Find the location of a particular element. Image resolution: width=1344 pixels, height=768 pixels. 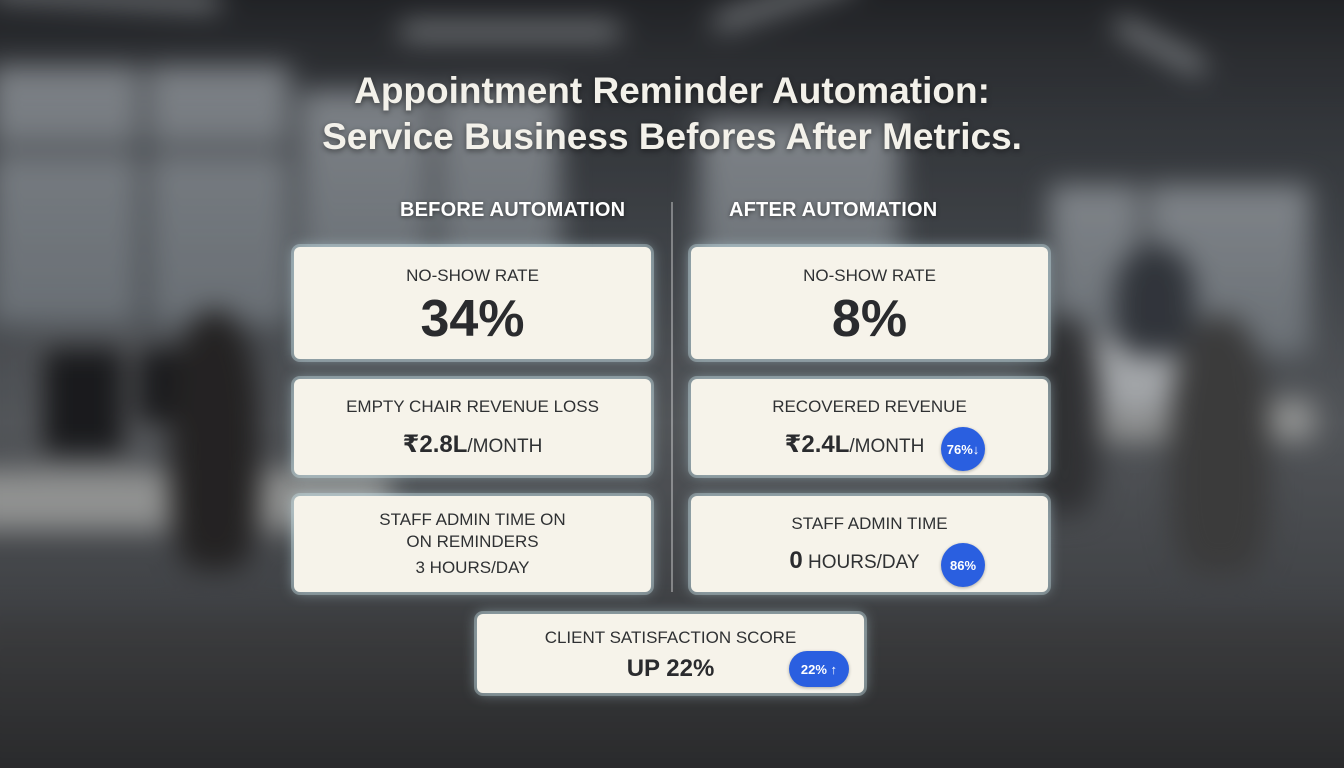

client-satisfaction-badge: 22% ↑ is located at coordinates (819, 669).